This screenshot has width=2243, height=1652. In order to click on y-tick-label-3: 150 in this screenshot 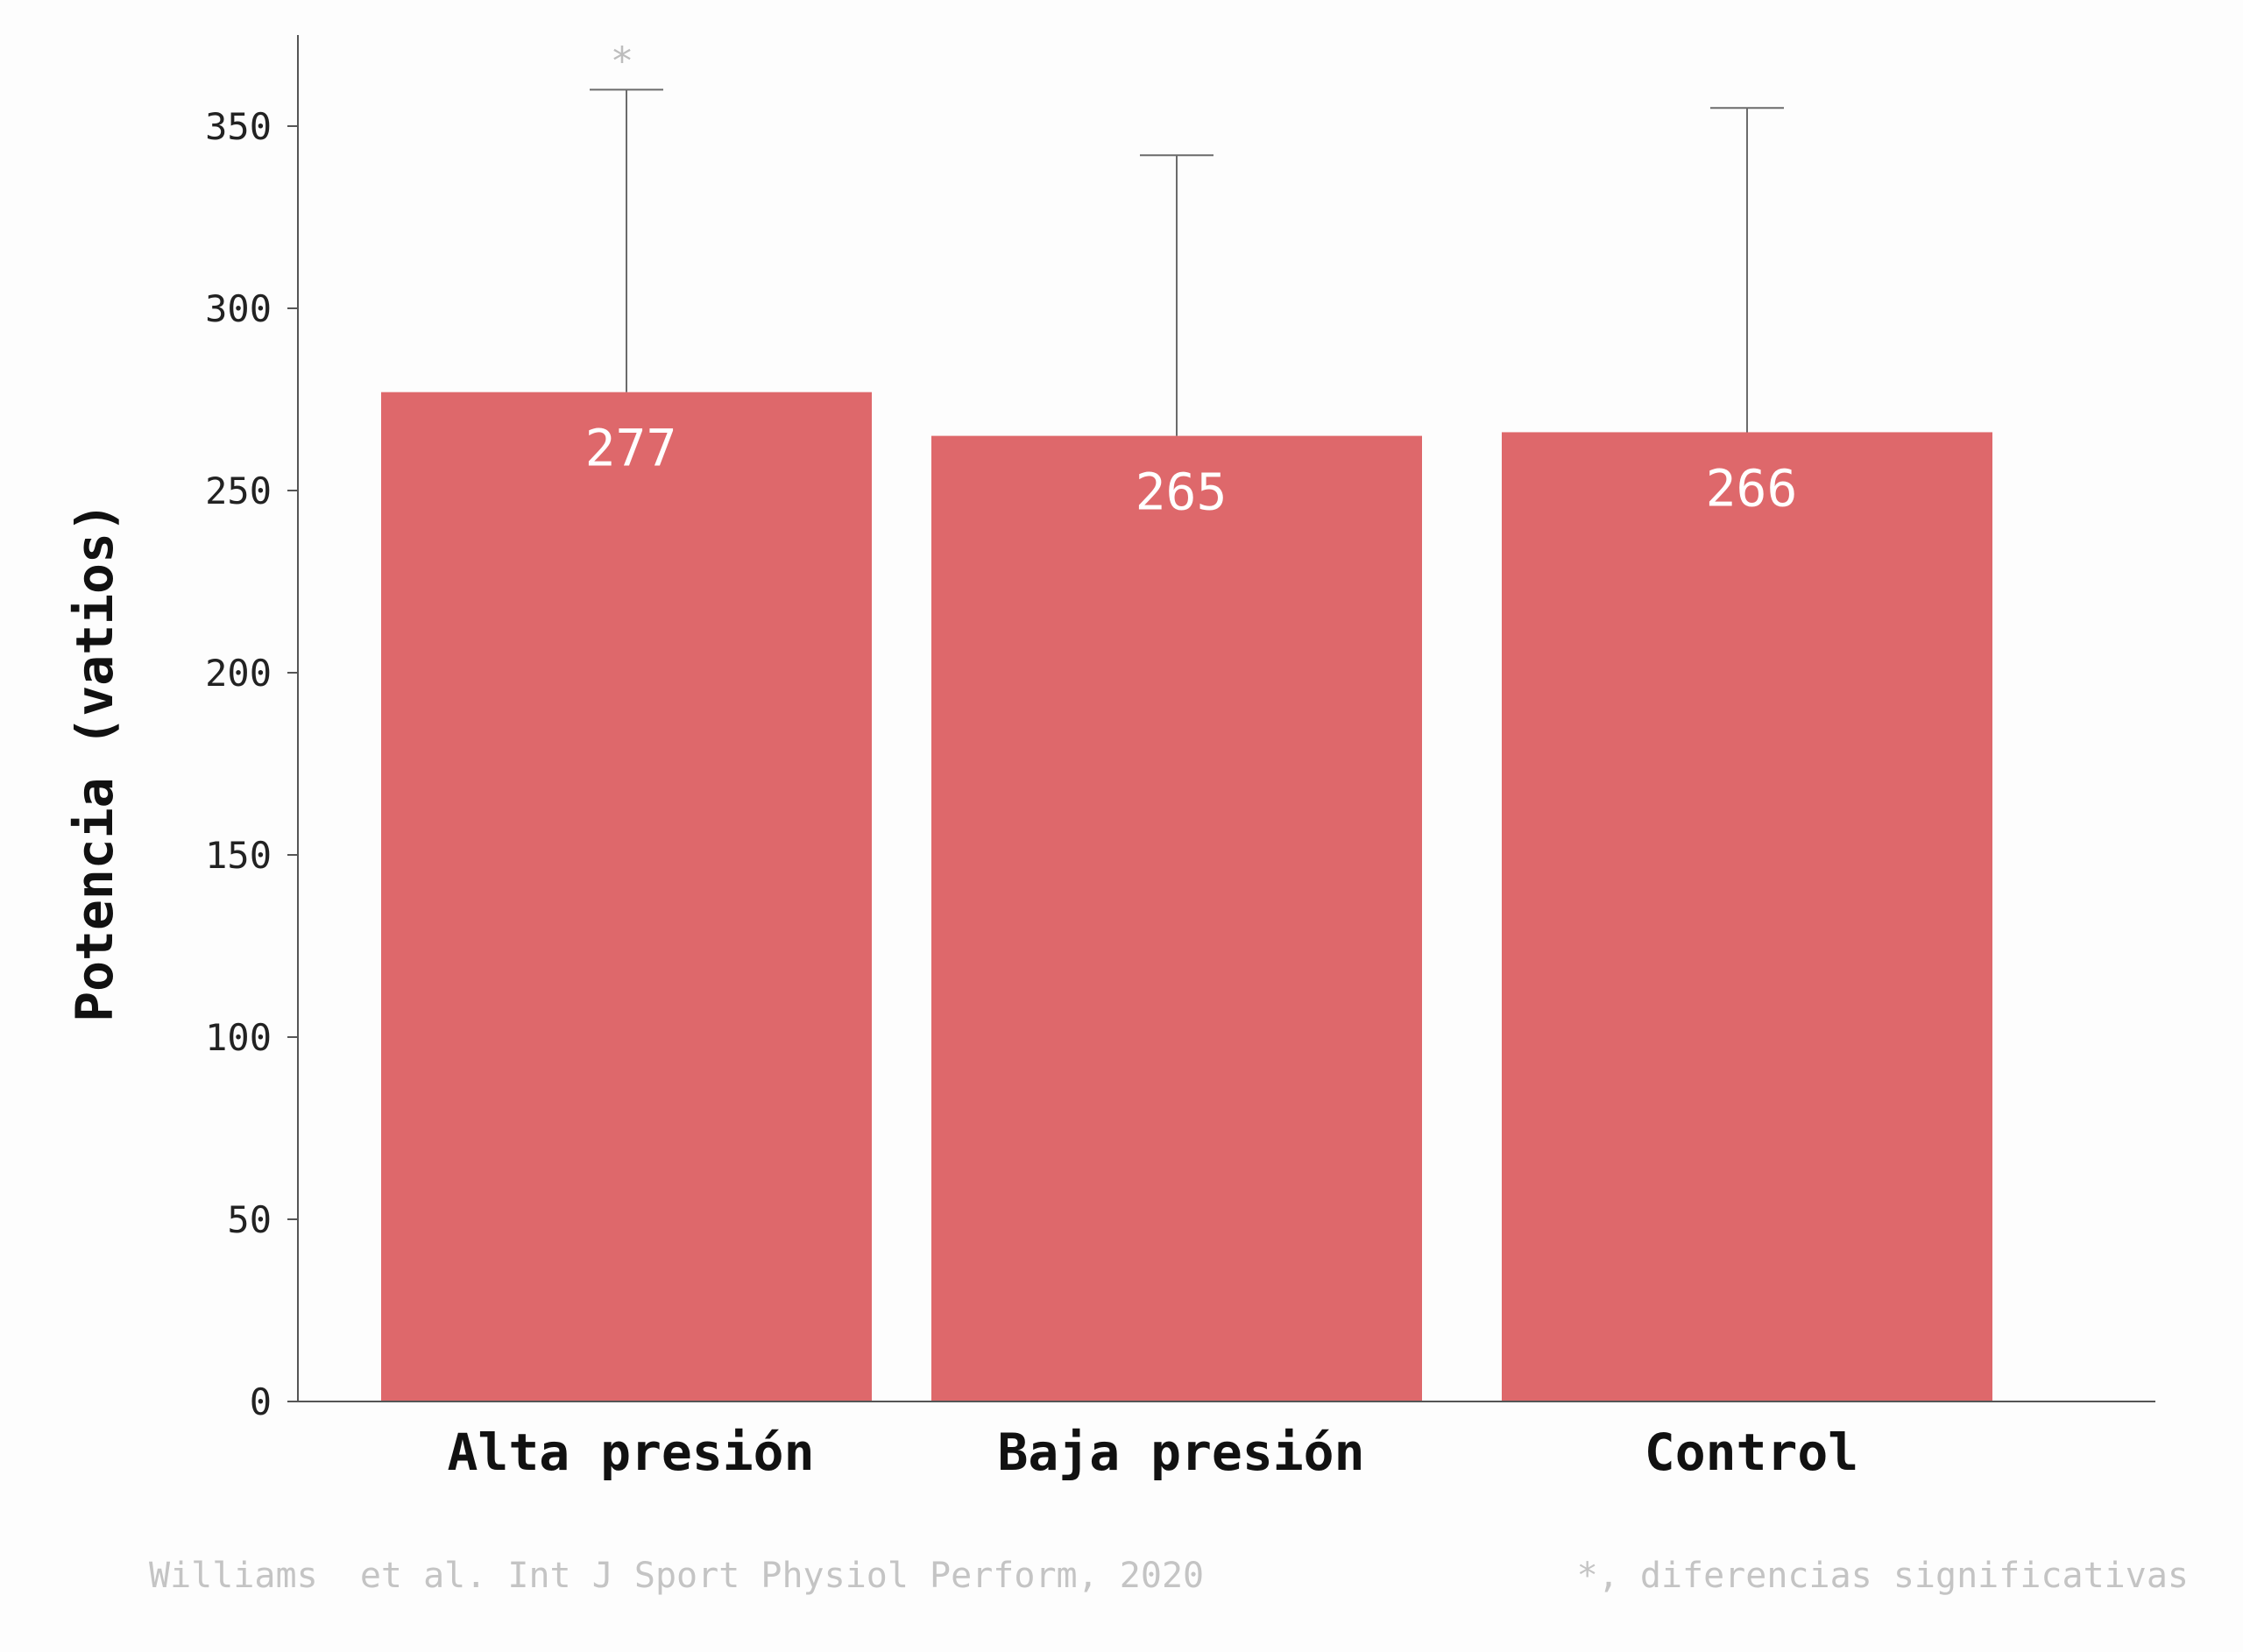, I will do `click(239, 855)`.